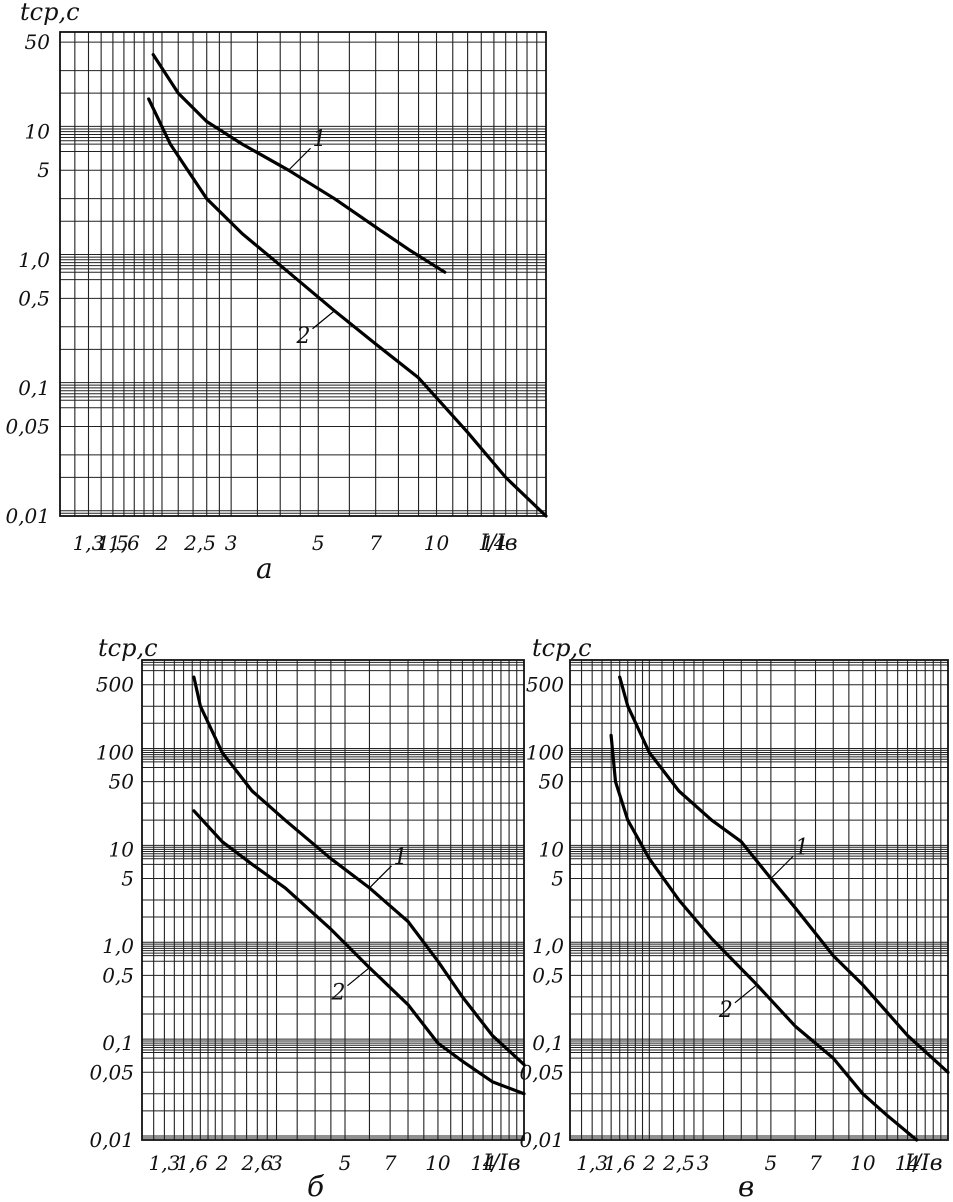 This screenshot has width=953, height=1202. What do you see at coordinates (256, 1163) in the screenshot?
I see `x-tick-label: 2,6` at bounding box center [256, 1163].